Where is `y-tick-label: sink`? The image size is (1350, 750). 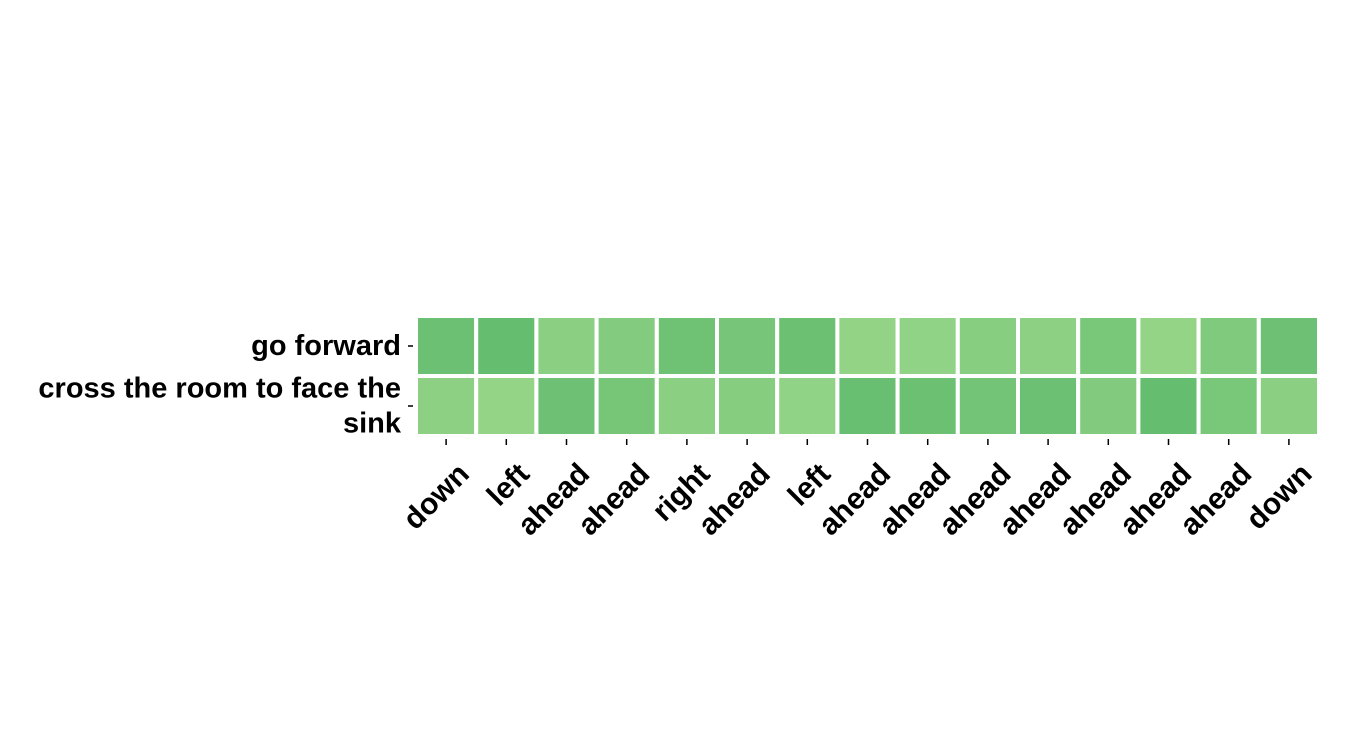 y-tick-label: sink is located at coordinates (372, 424).